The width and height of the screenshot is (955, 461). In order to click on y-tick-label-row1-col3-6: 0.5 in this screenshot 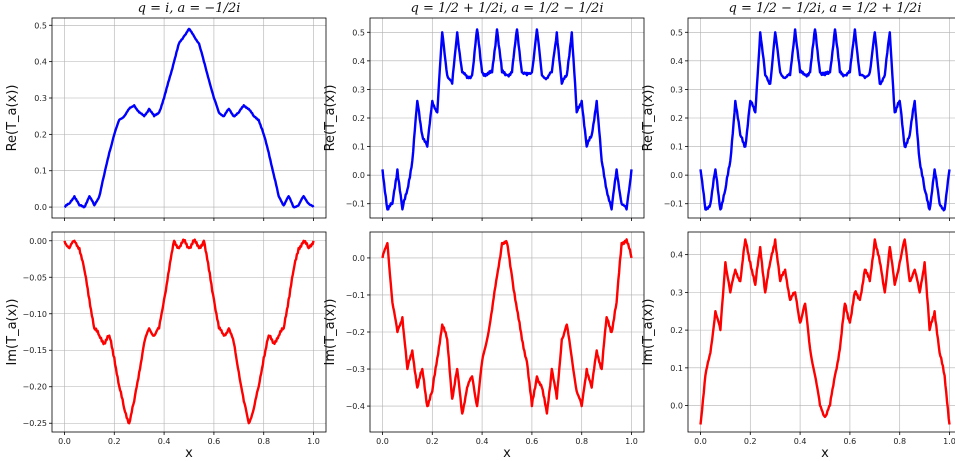, I will do `click(676, 32)`.